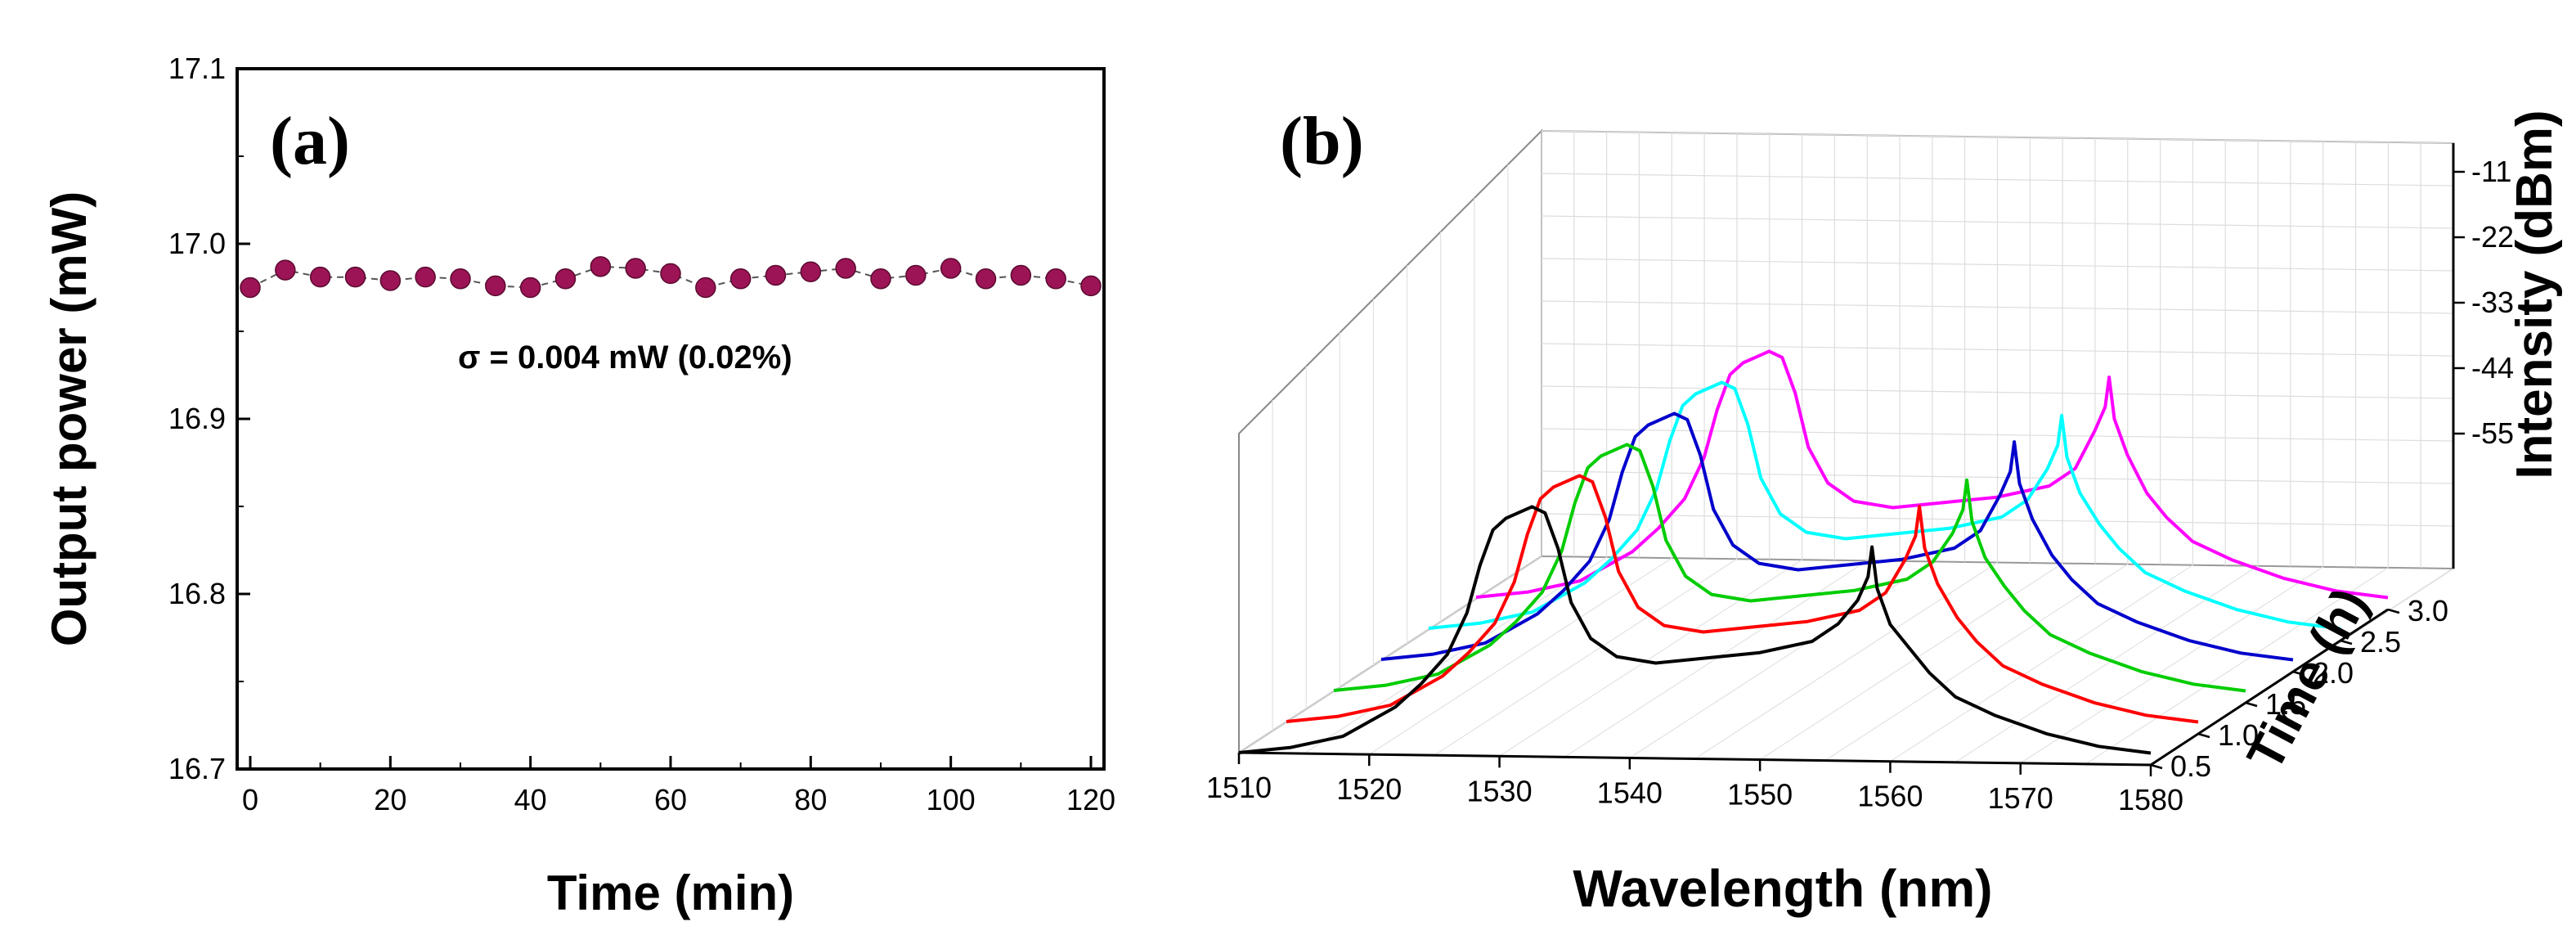  What do you see at coordinates (1322, 141) in the screenshot?
I see `panel-b-label: (b)` at bounding box center [1322, 141].